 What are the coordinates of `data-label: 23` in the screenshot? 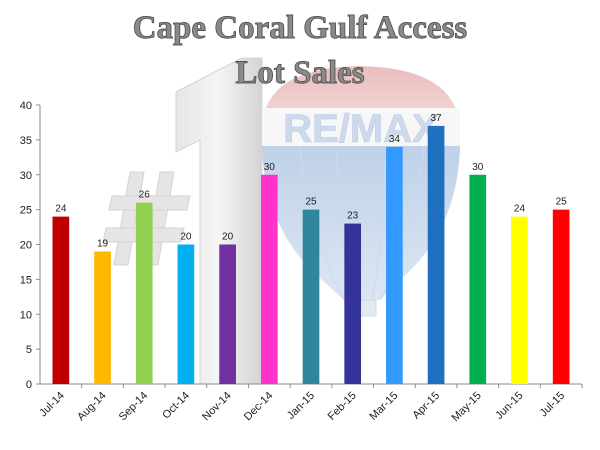 It's located at (353, 216).